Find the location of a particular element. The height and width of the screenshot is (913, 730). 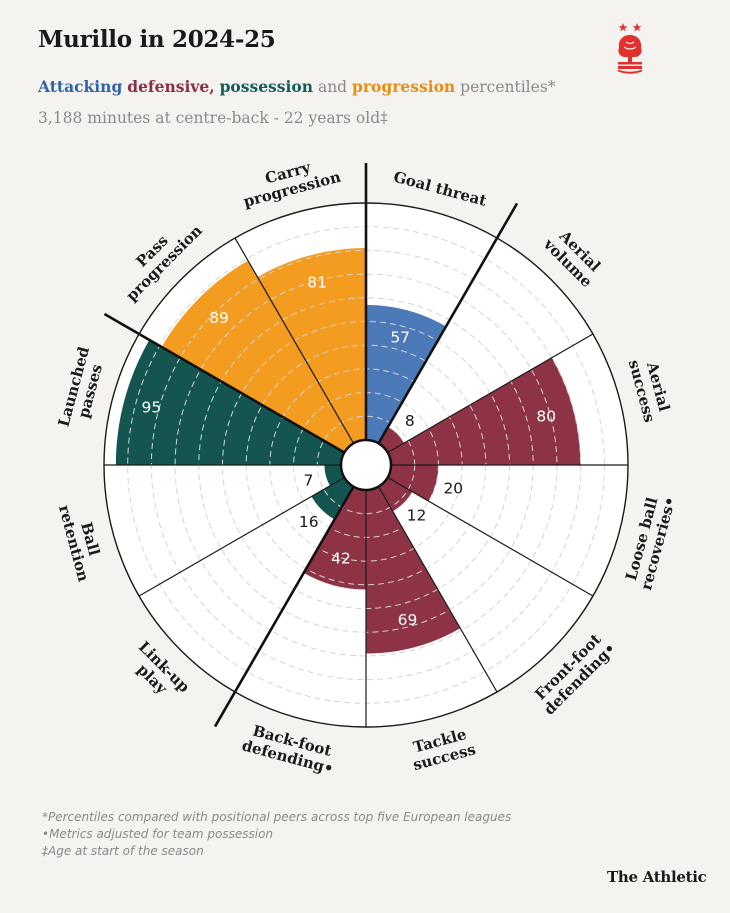

chart-center-hole is located at coordinates (366, 465).